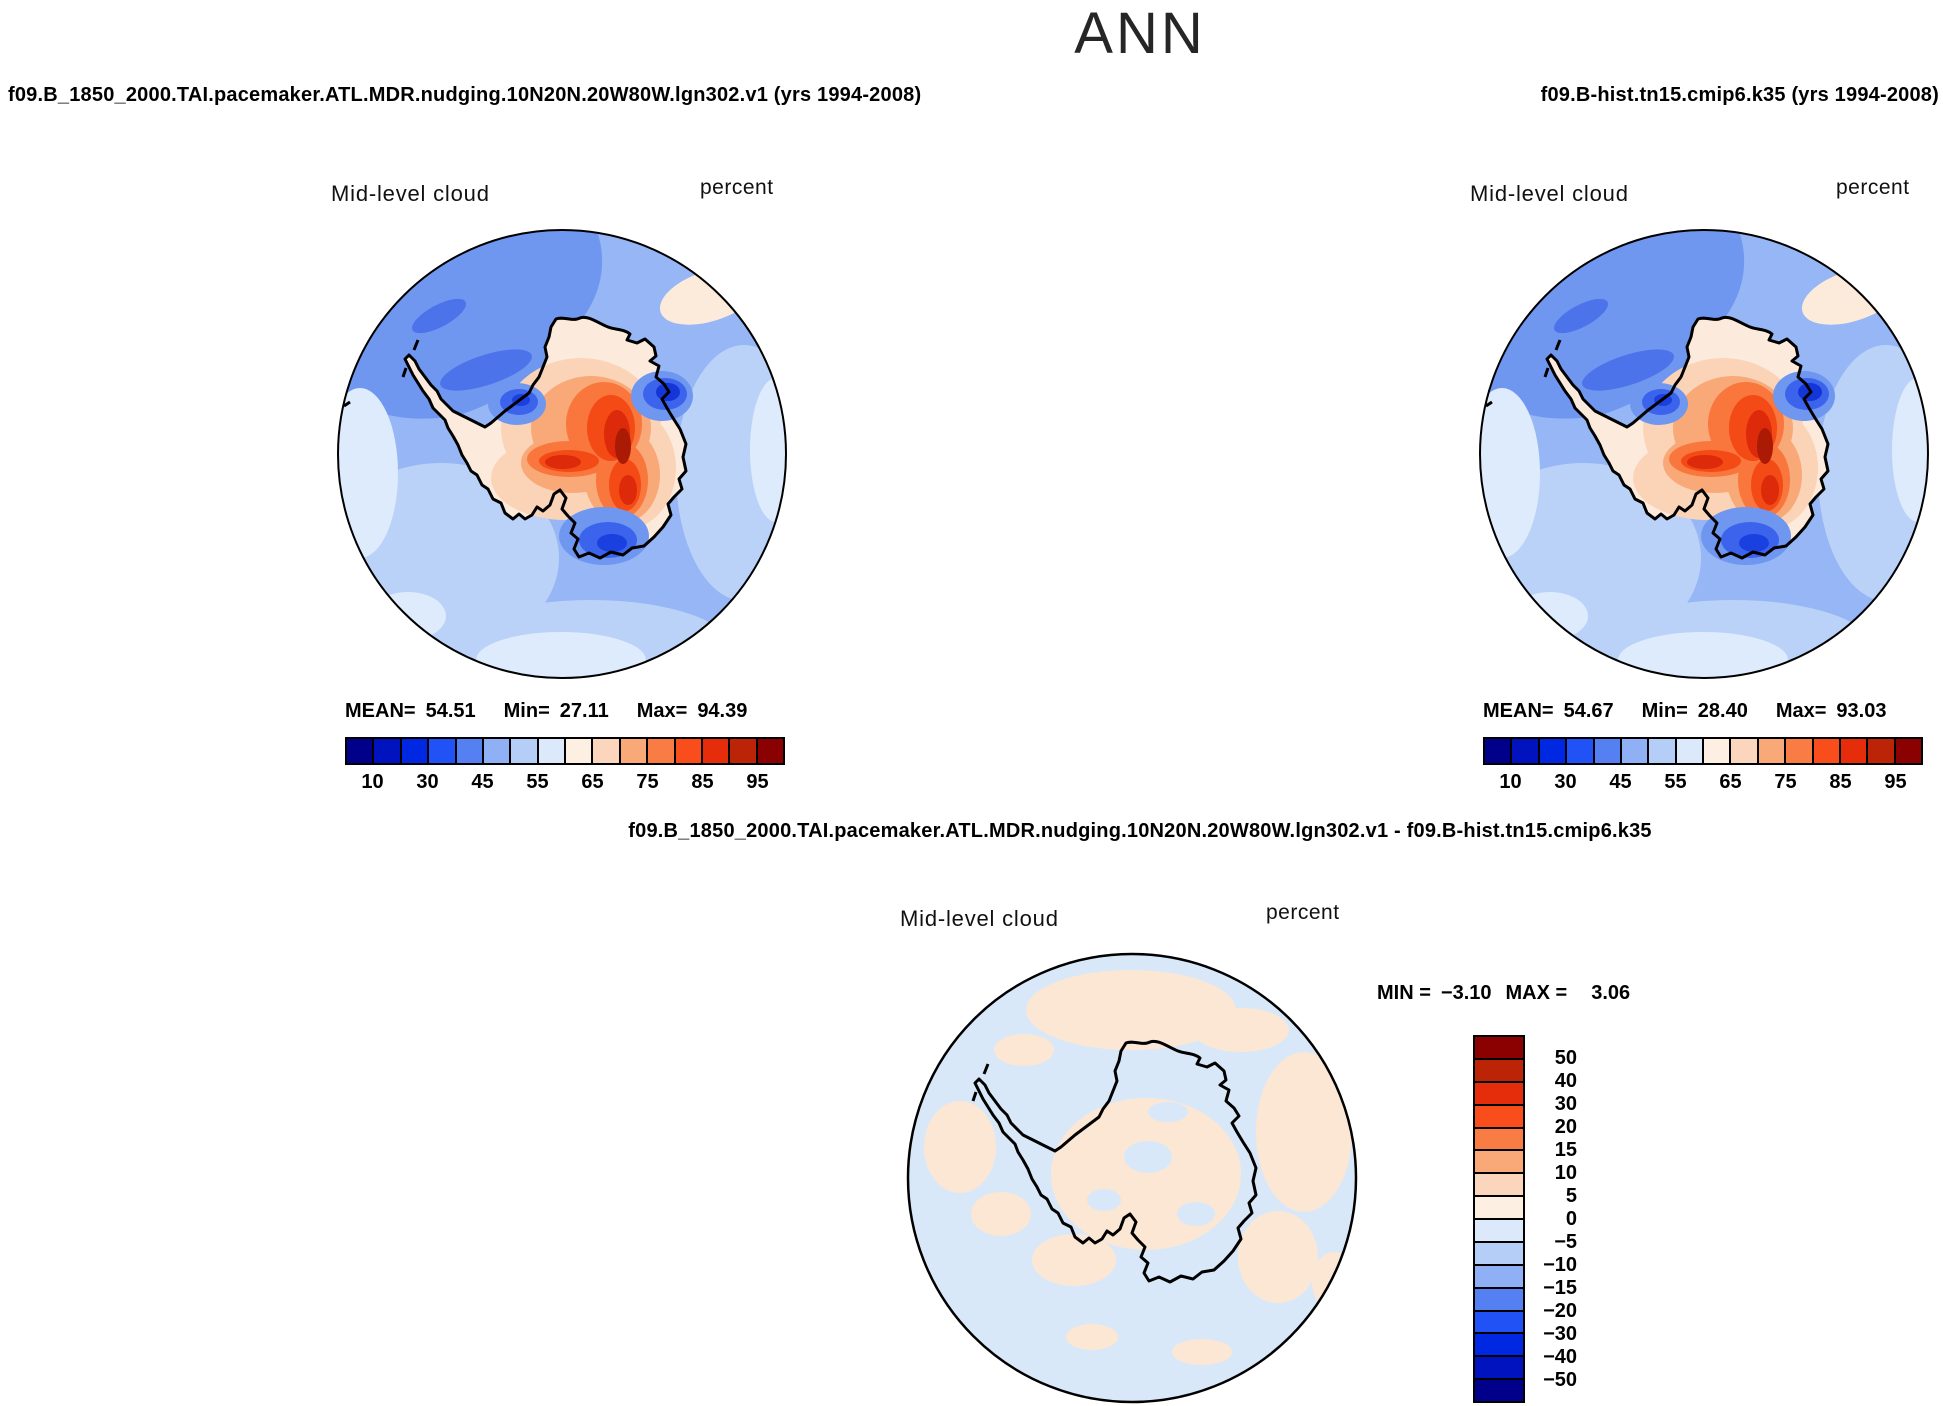 The height and width of the screenshot is (1406, 1943). I want to click on mean-value: 54.51, so click(450, 711).